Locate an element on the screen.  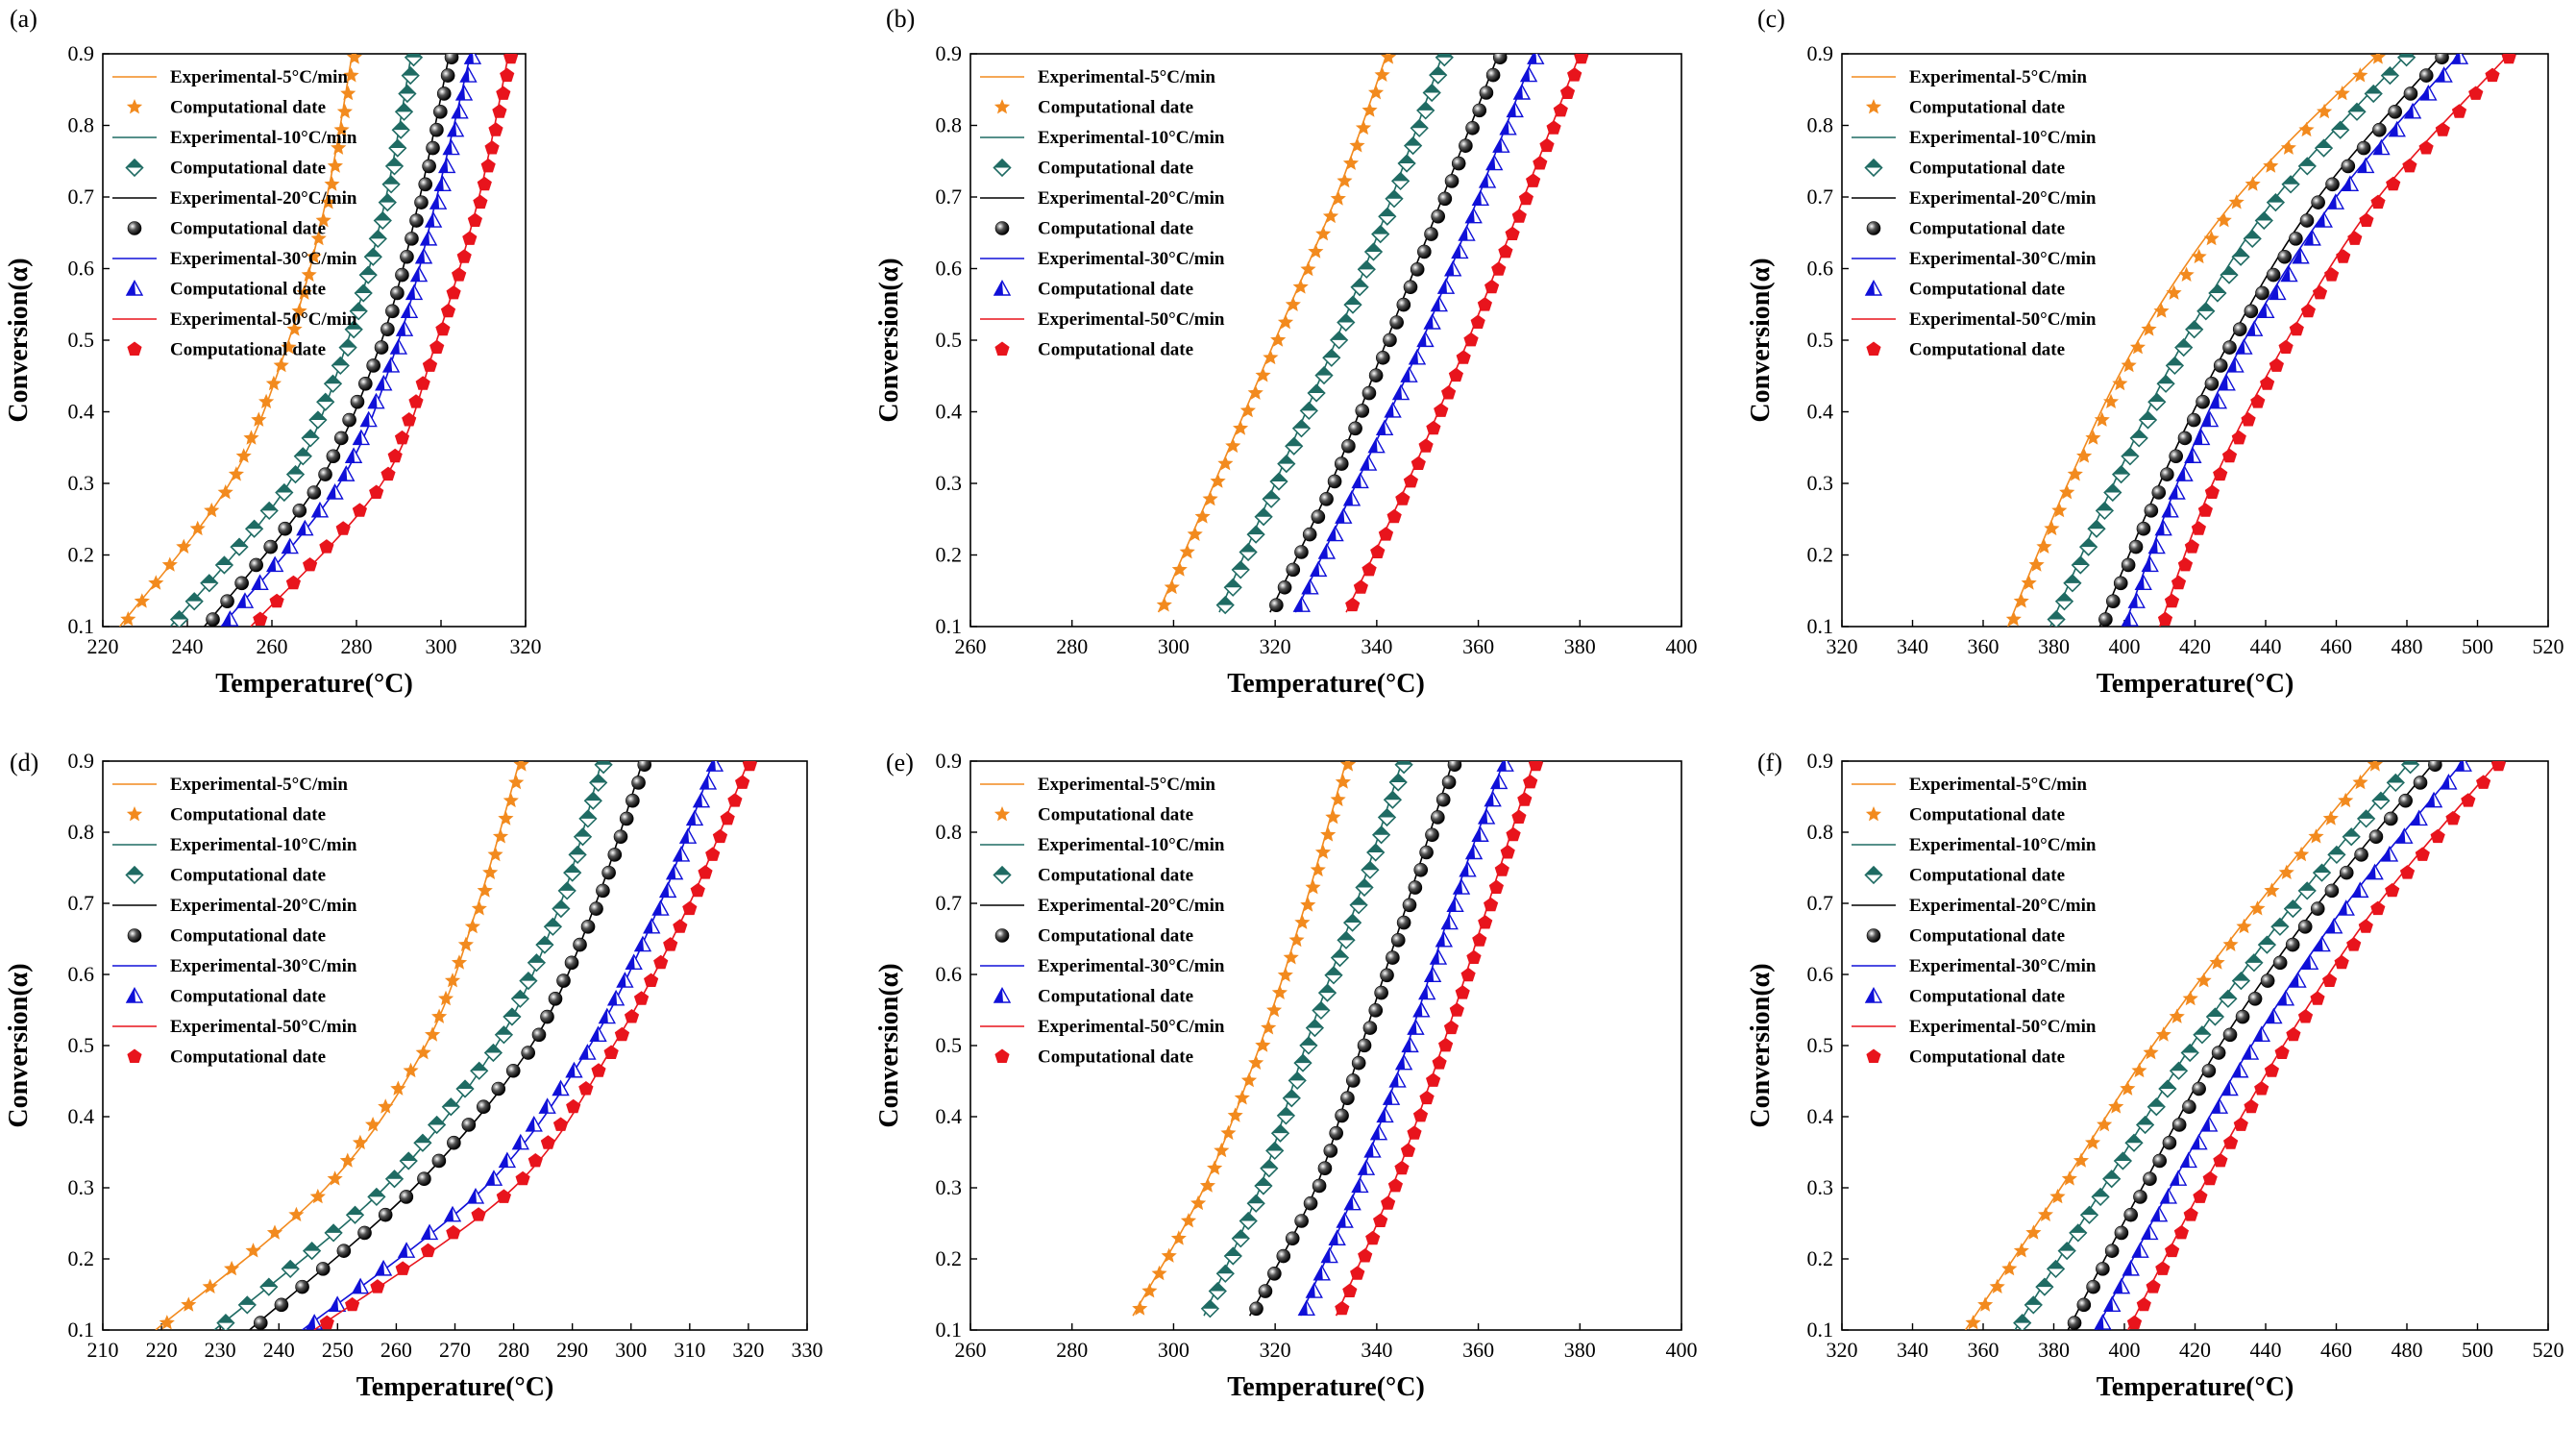
y-tick-label: 0.8 is located at coordinates (81, 125).